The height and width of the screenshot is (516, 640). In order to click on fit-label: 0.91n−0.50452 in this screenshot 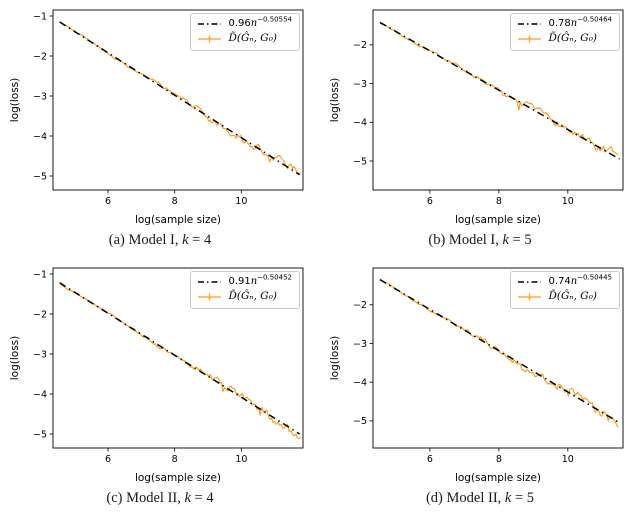, I will do `click(260, 280)`.